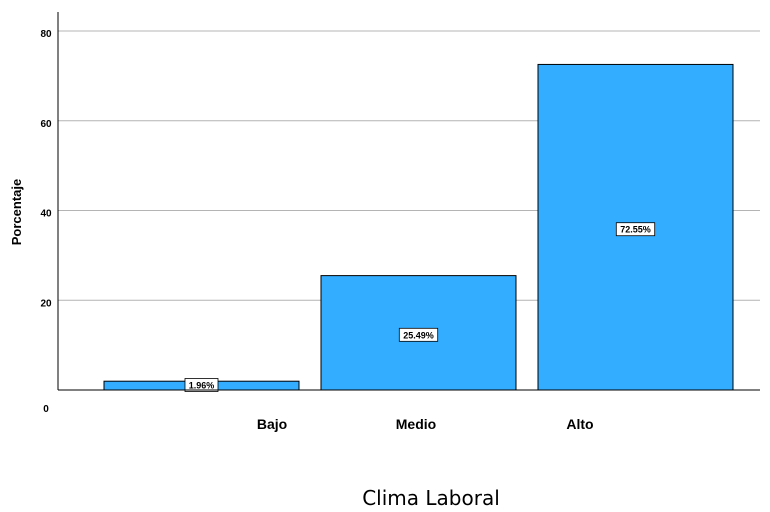  What do you see at coordinates (46, 214) in the screenshot?
I see `y-tick-label: 40` at bounding box center [46, 214].